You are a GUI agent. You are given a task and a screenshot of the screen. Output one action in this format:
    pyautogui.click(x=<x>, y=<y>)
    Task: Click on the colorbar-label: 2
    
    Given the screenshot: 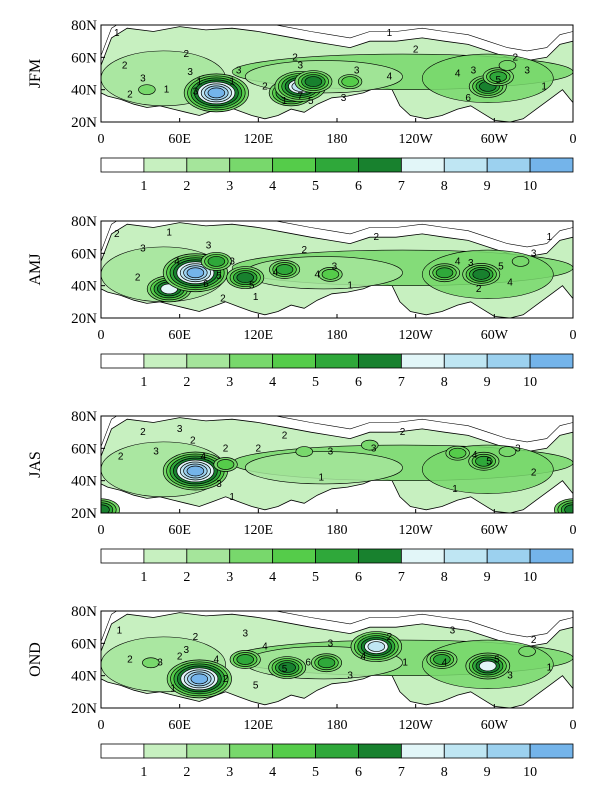 What is the action you would take?
    pyautogui.click(x=186, y=382)
    